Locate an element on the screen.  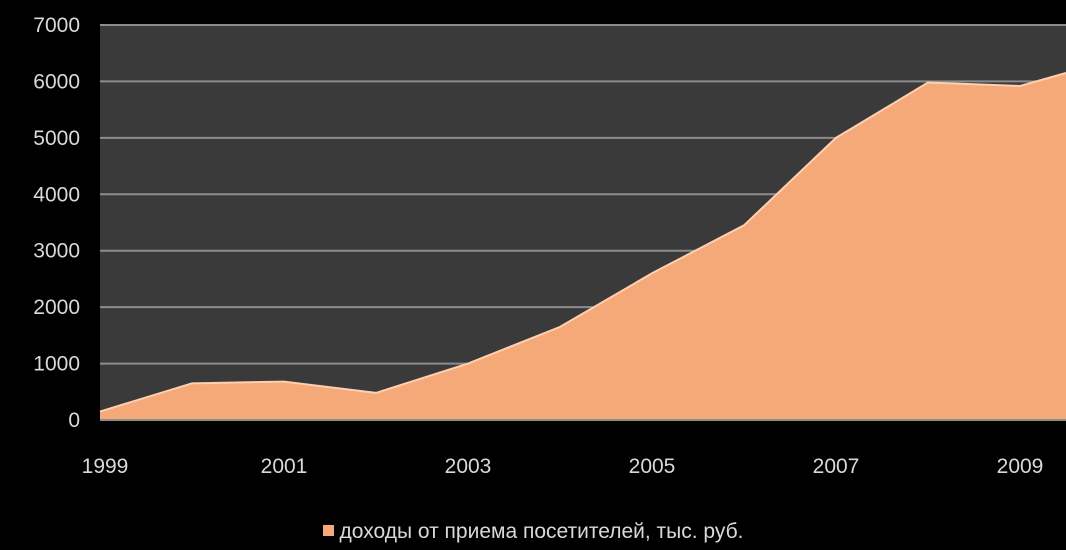
x-tick-label: 2001 is located at coordinates (284, 466).